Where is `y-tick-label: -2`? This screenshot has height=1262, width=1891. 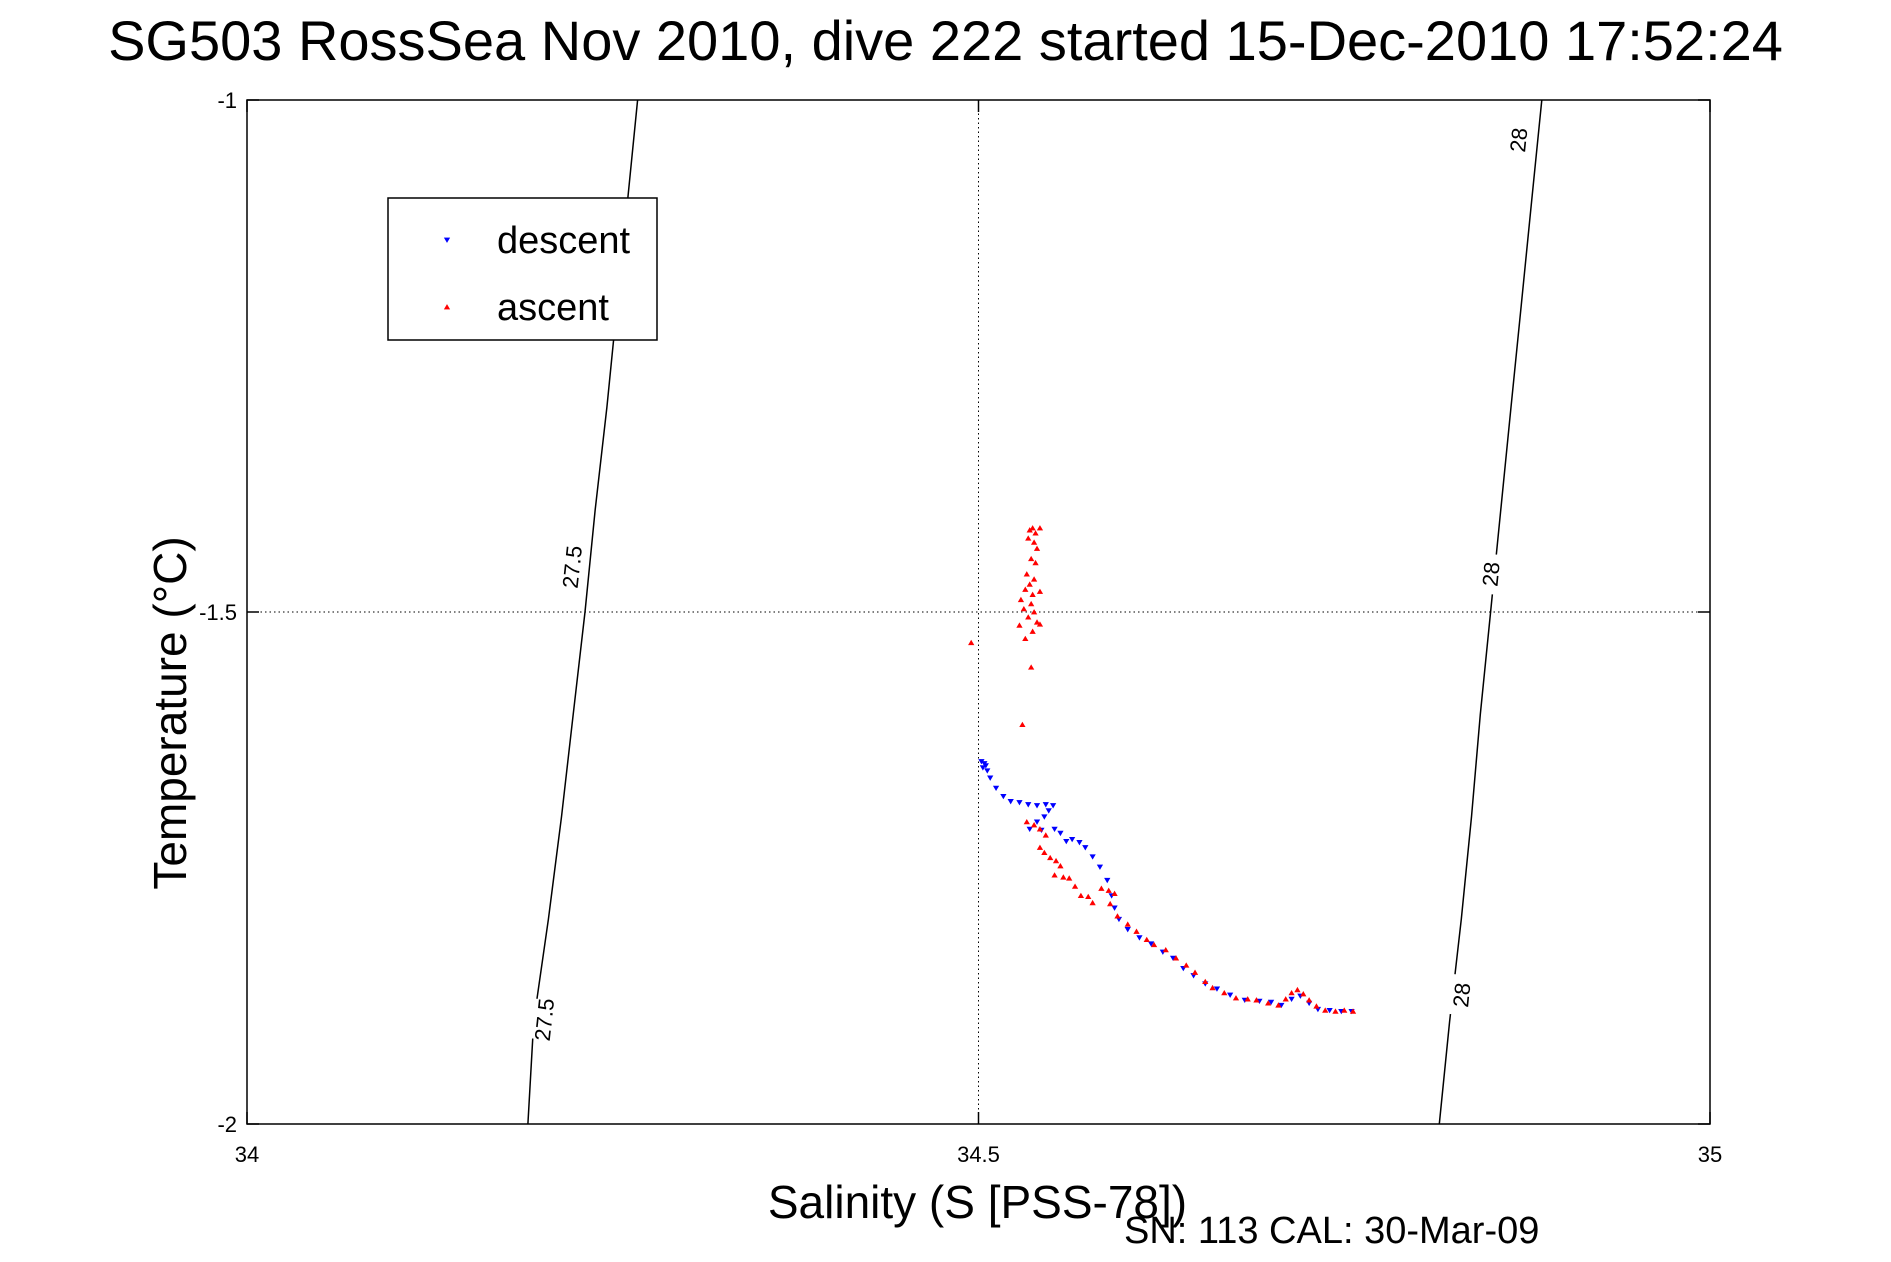
y-tick-label: -2 is located at coordinates (227, 1124).